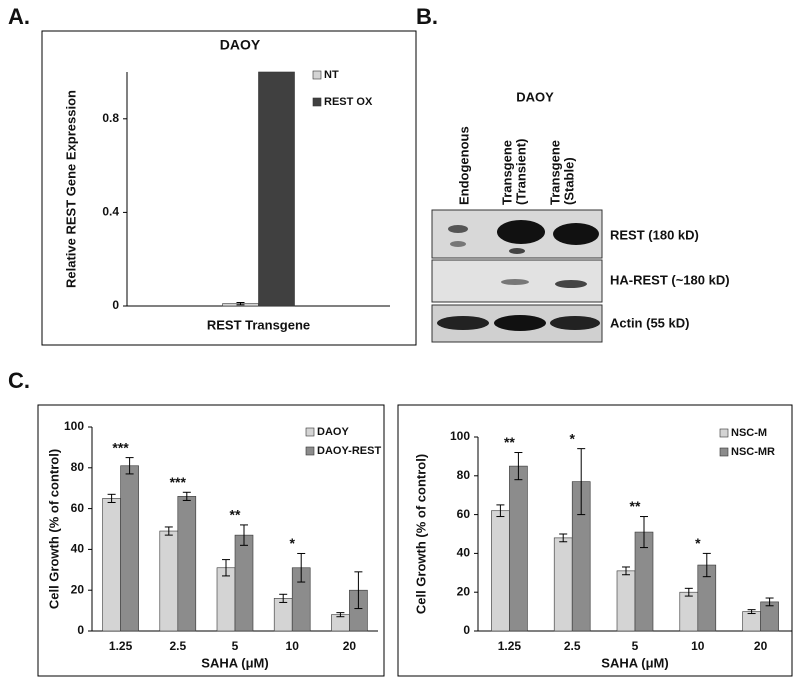 Image resolution: width=800 pixels, height=687 pixels. I want to click on band-label: REST (180 kD), so click(654, 234).